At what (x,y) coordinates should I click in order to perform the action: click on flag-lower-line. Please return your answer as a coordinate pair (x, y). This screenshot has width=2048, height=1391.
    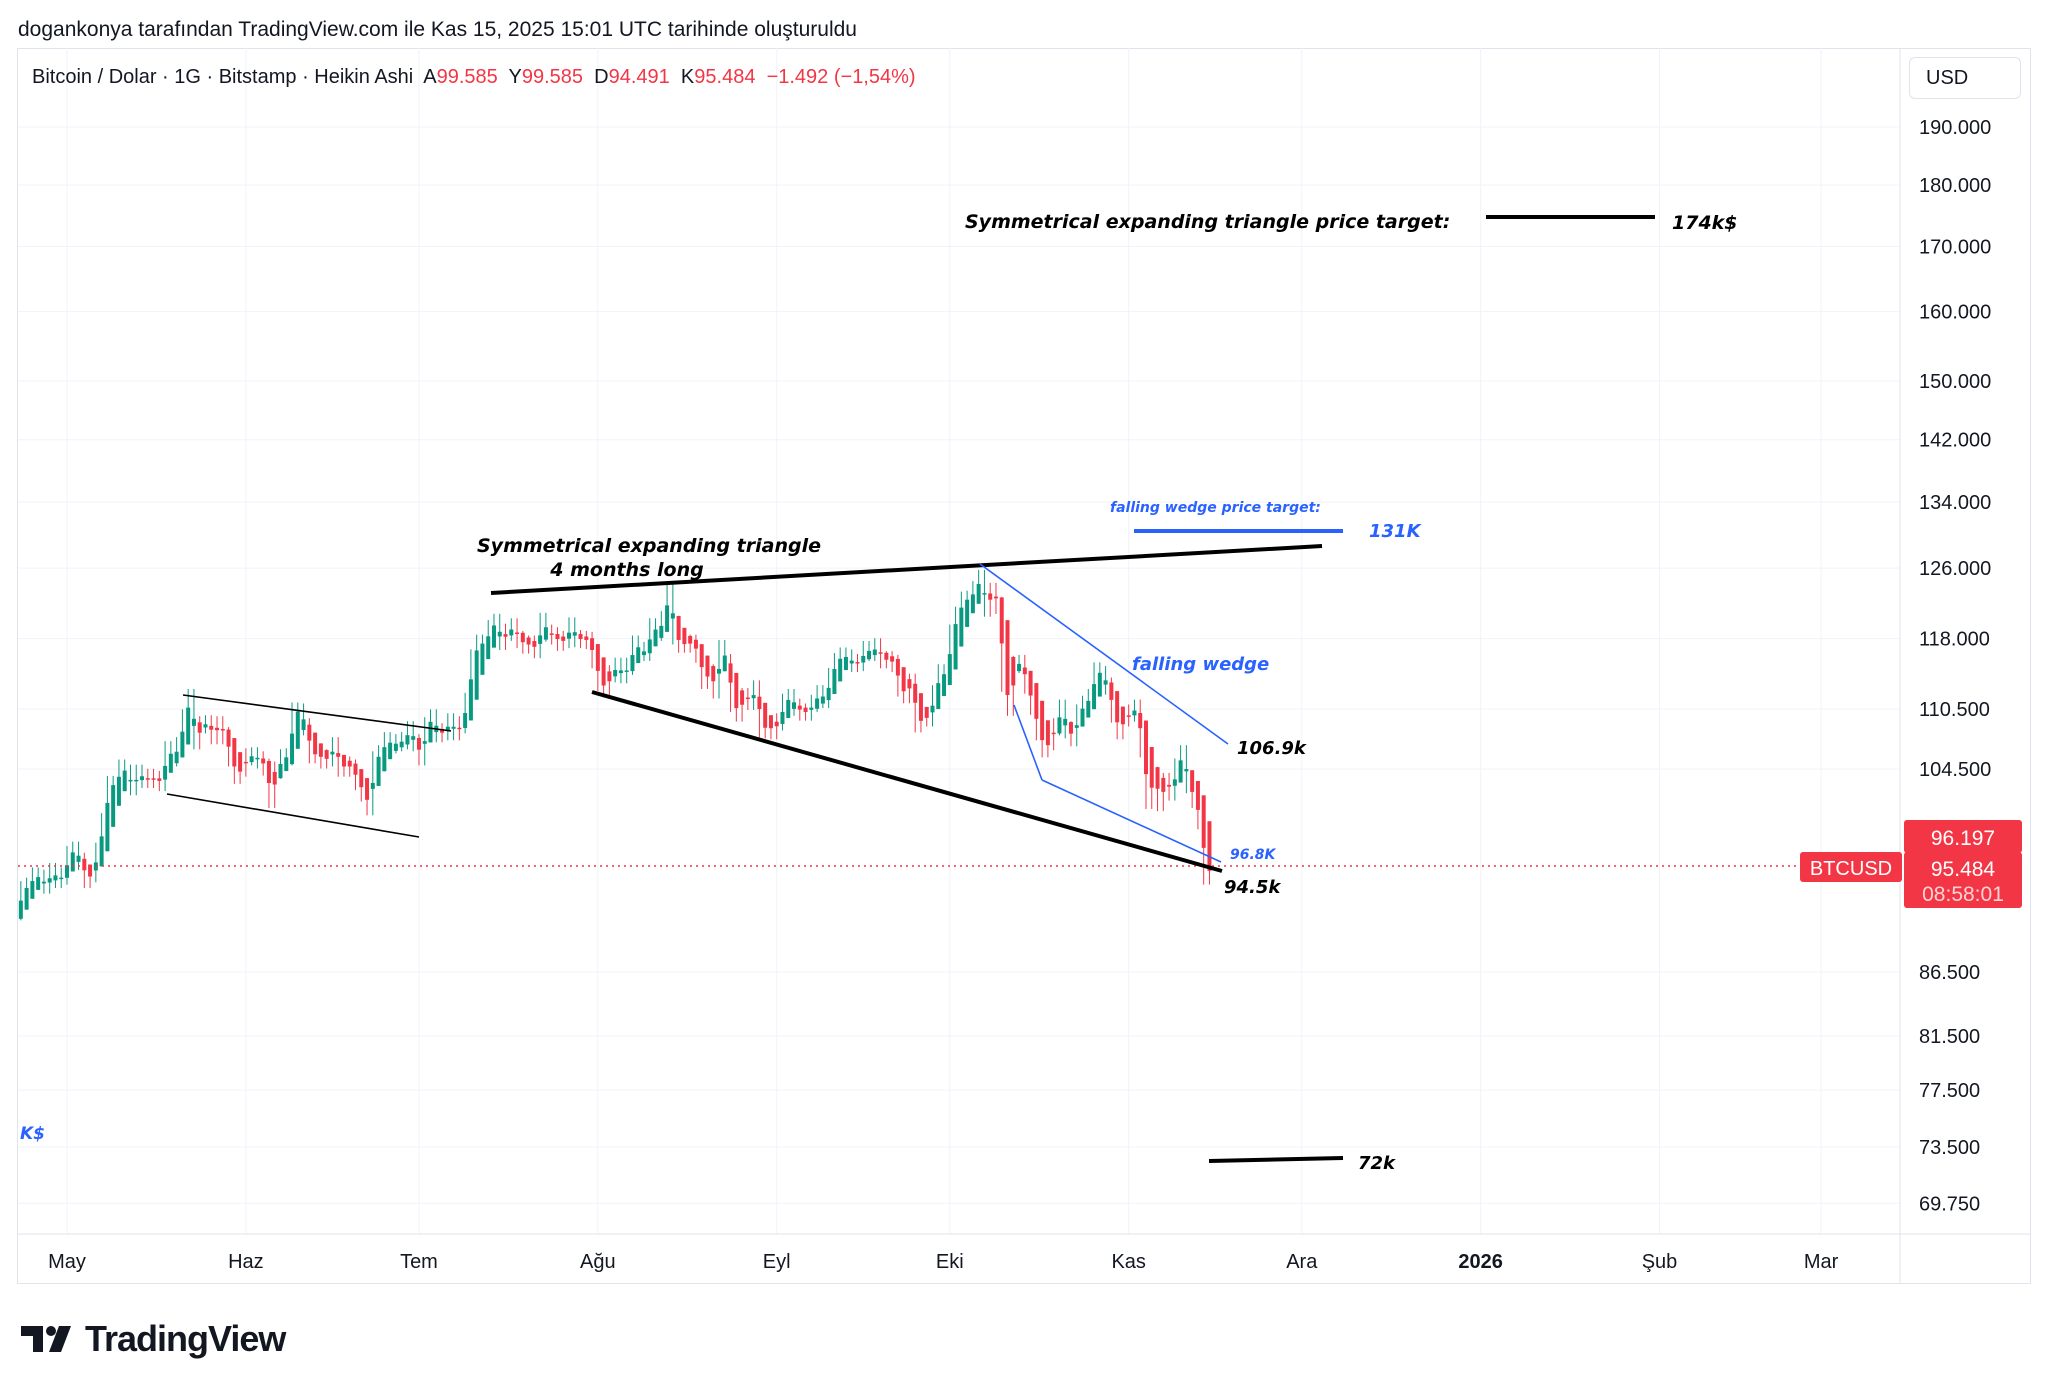
    Looking at the image, I should click on (293, 815).